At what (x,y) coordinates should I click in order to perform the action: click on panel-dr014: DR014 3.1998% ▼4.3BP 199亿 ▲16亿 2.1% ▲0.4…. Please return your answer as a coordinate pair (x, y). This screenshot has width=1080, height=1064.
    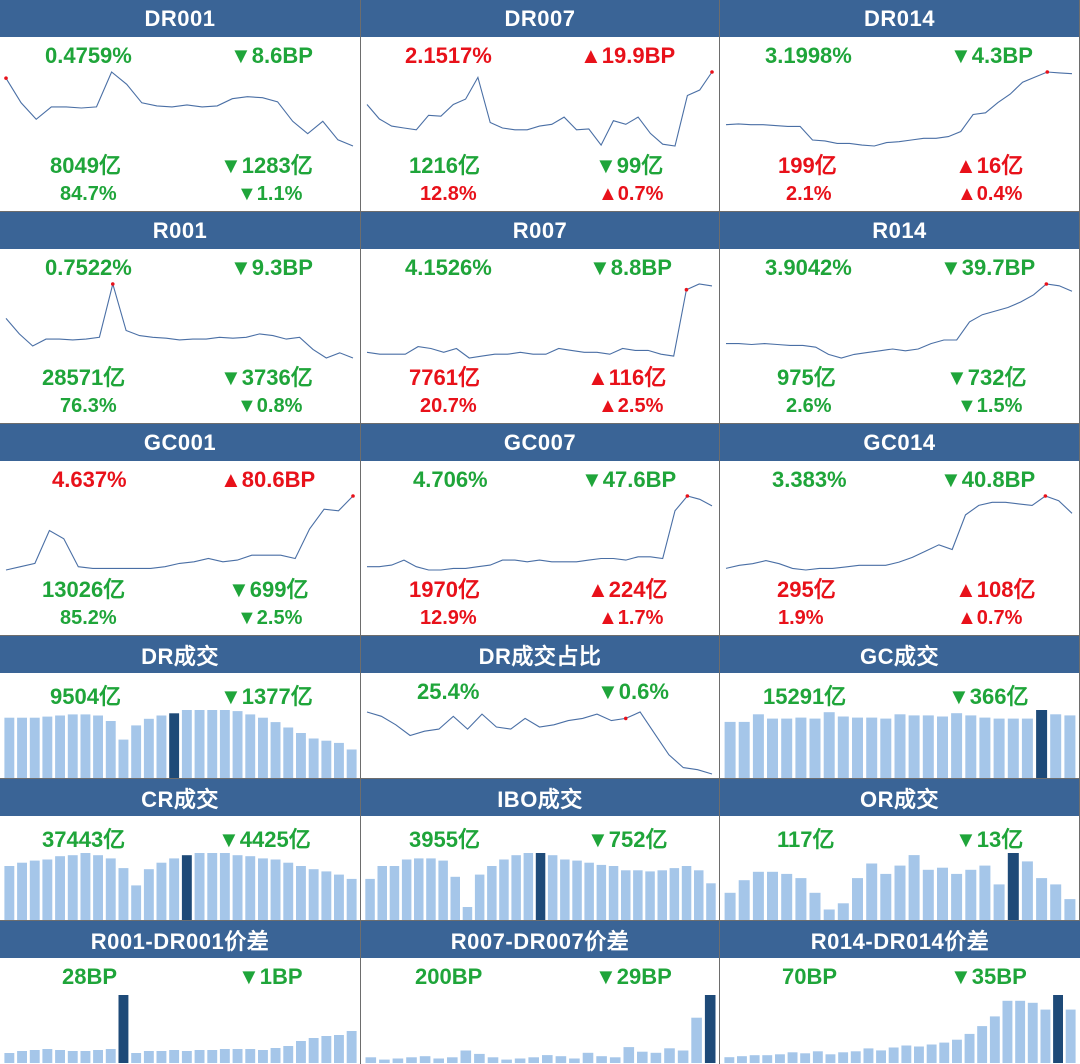
    Looking at the image, I should click on (900, 106).